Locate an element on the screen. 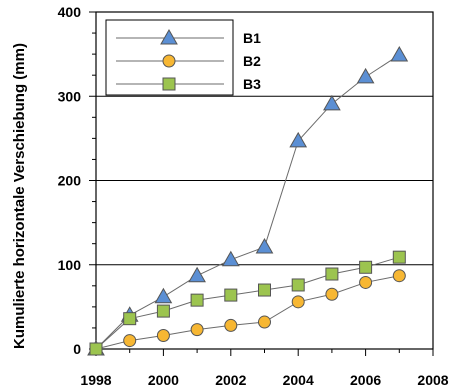 The width and height of the screenshot is (457, 389). legend-label: B3 is located at coordinates (252, 84).